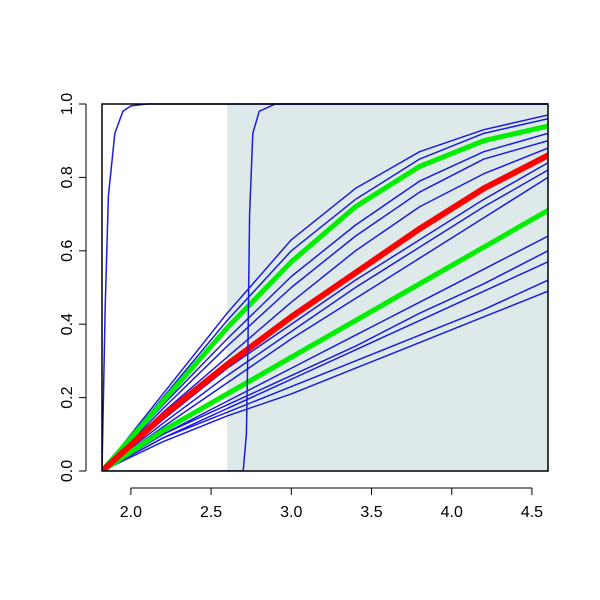  Describe the element at coordinates (291, 512) in the screenshot. I see `x-tick-label: 3.0` at that location.